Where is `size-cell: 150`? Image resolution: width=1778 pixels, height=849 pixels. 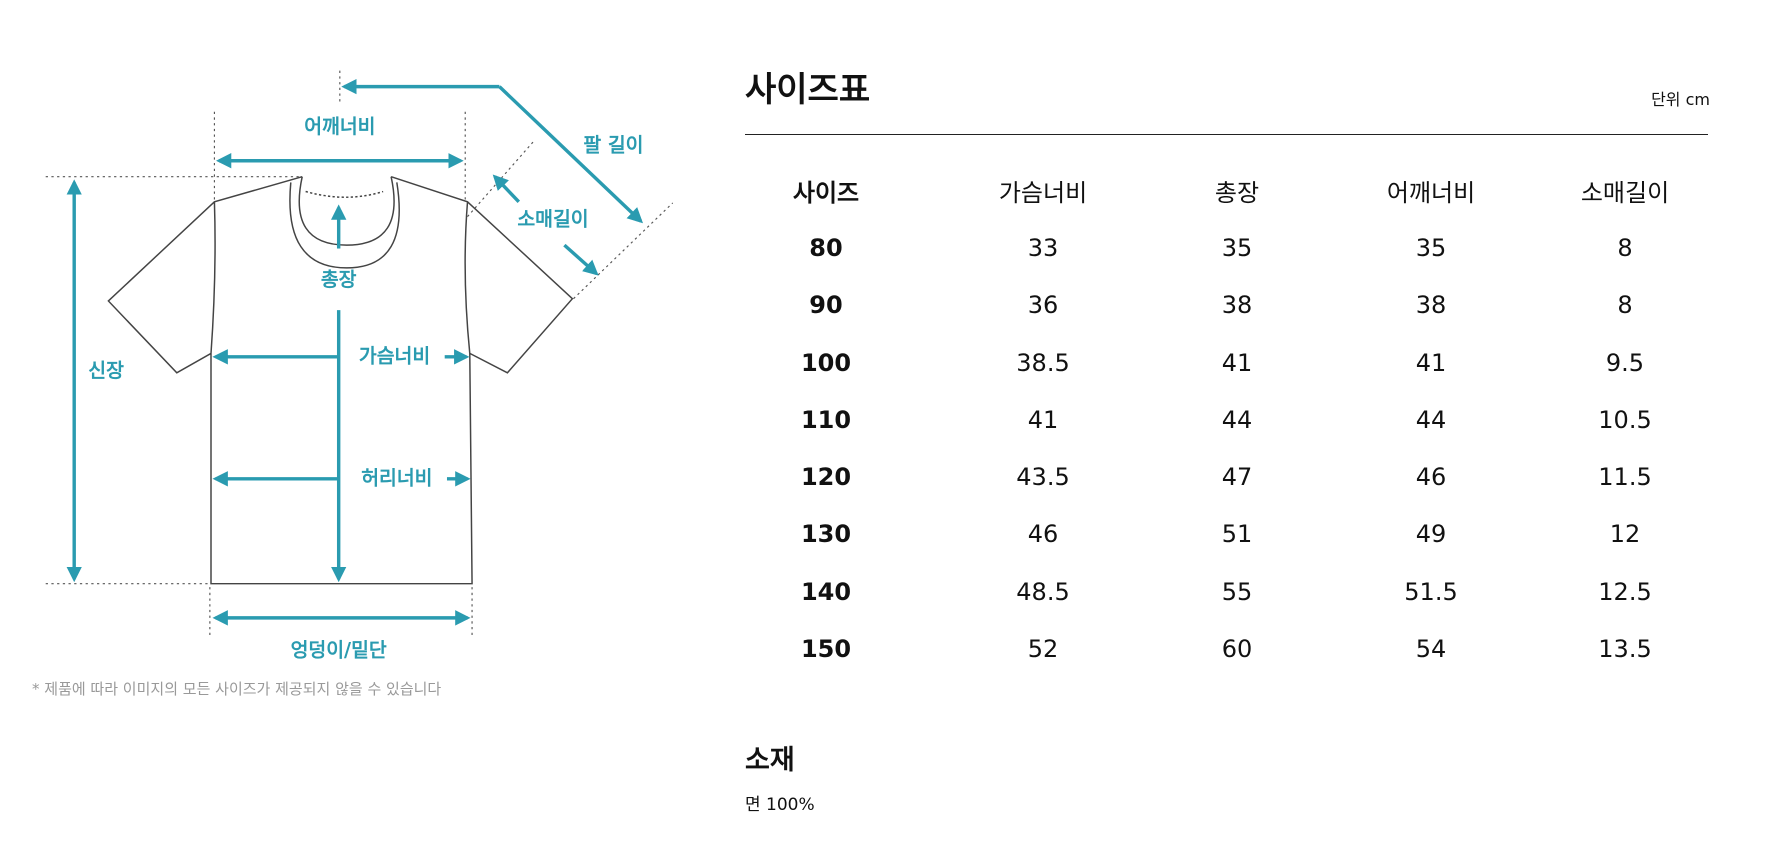
size-cell: 150 is located at coordinates (826, 649).